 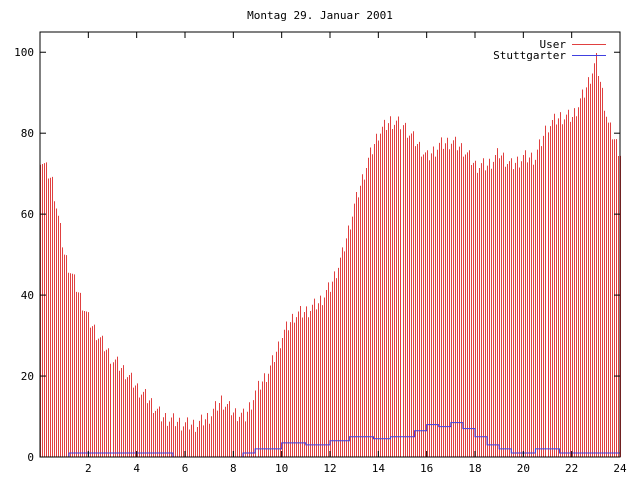 What do you see at coordinates (426, 468) in the screenshot?
I see `x-tick-label: 16` at bounding box center [426, 468].